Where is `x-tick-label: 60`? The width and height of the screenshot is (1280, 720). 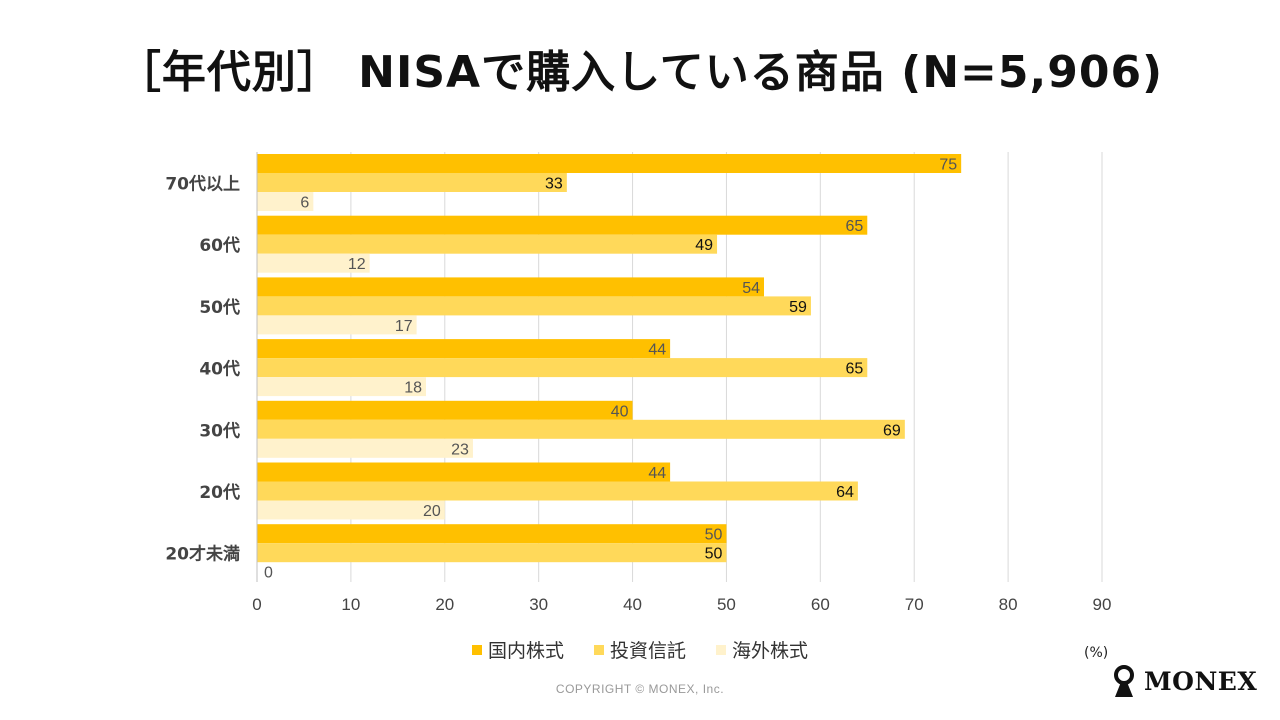
x-tick-label: 60 is located at coordinates (820, 604).